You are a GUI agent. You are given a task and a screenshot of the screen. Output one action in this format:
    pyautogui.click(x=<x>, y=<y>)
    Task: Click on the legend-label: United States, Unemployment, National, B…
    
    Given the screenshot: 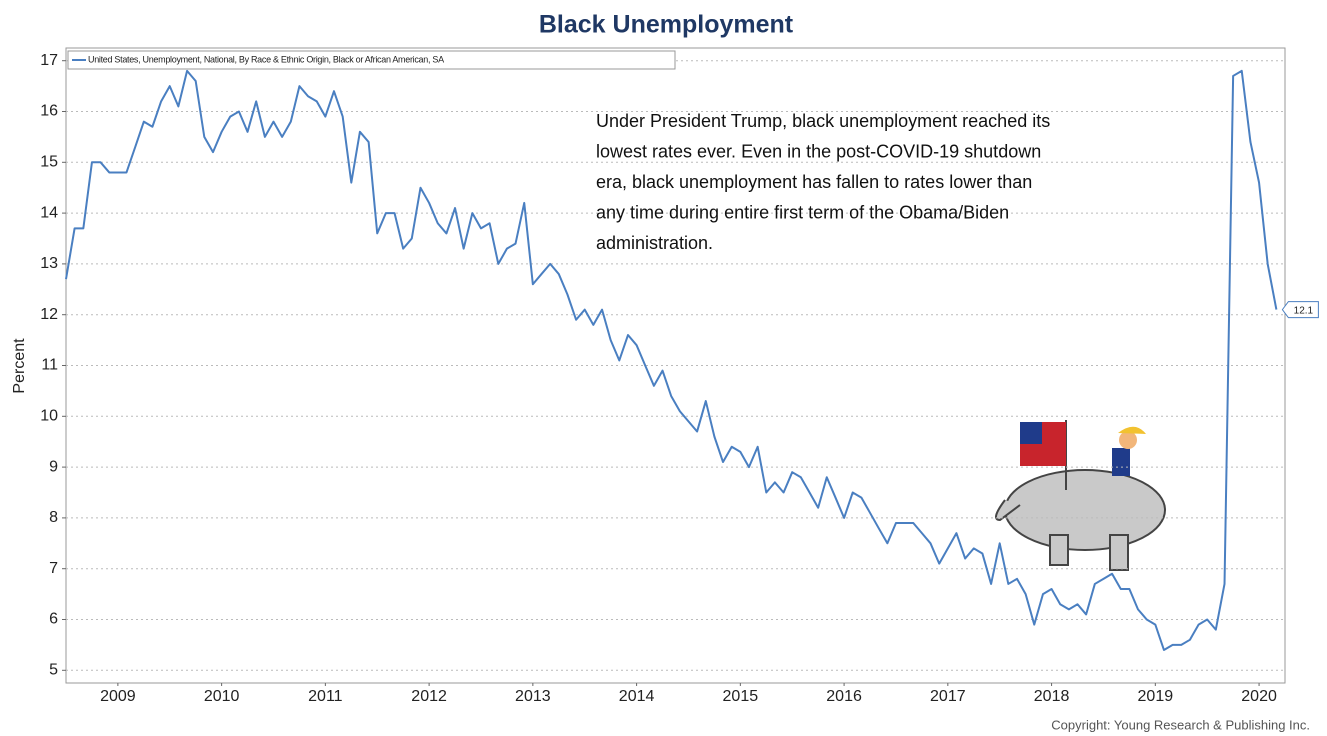 What is the action you would take?
    pyautogui.click(x=266, y=59)
    